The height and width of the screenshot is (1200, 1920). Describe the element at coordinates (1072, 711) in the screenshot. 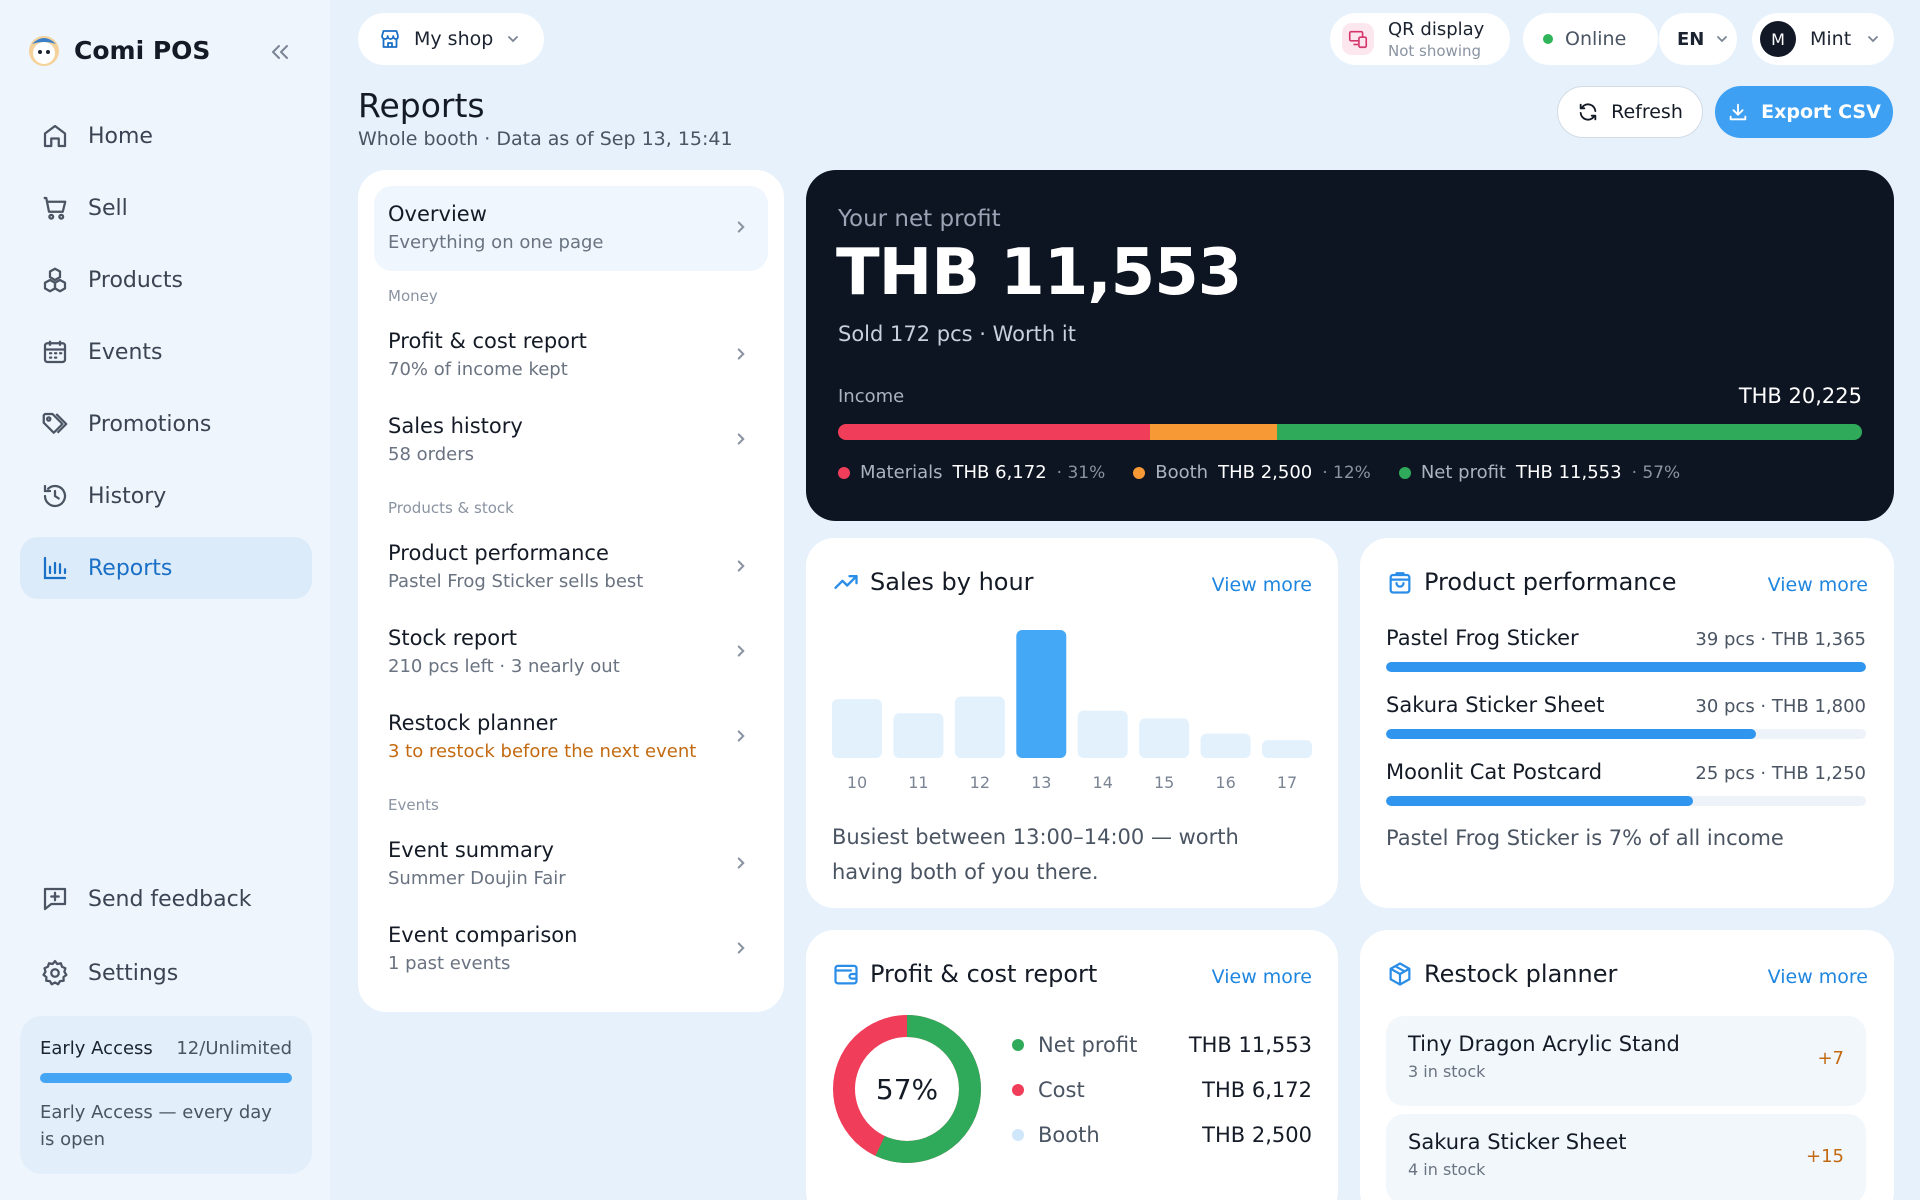

I see `sales-by-hour-chart: 10 11 12 13 14 15 16 17` at that location.